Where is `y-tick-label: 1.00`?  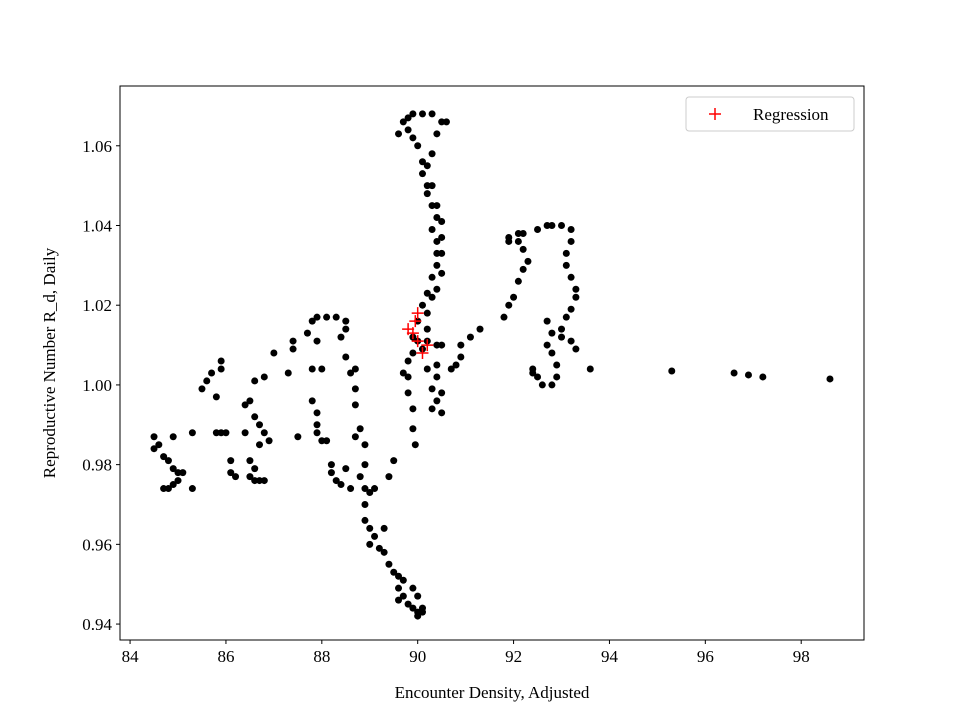 y-tick-label: 1.00 is located at coordinates (97, 385).